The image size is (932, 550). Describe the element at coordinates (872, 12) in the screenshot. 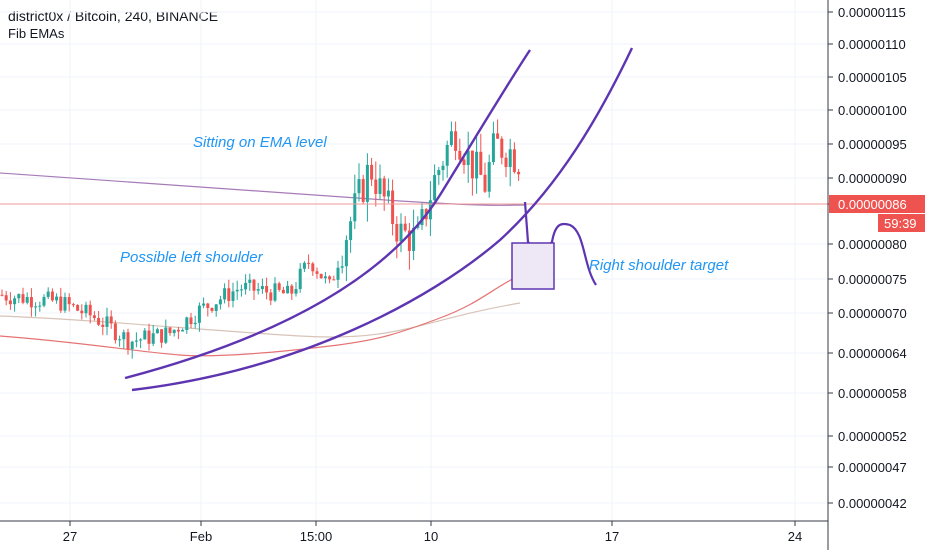

I see `price-tick-label: 0.00000115` at that location.